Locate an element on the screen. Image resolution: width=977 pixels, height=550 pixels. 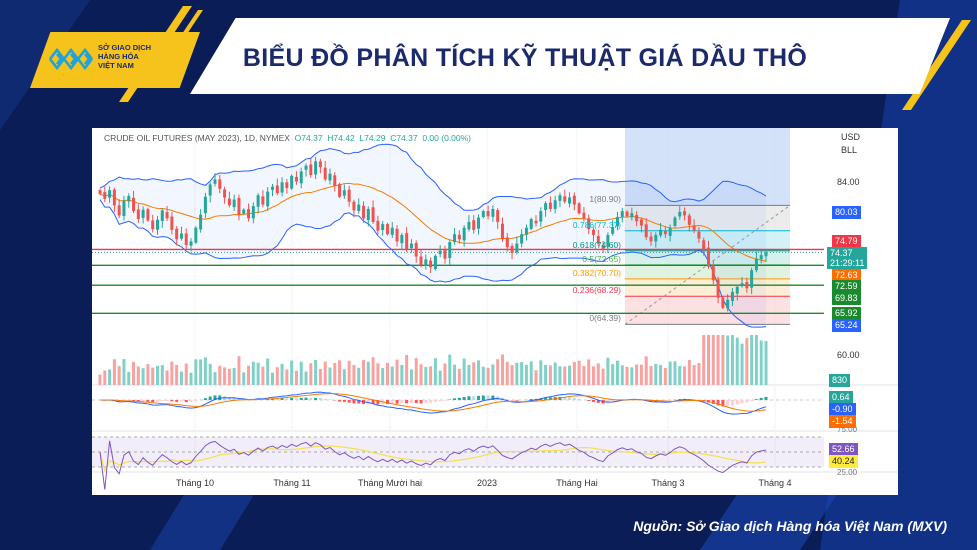
header-banner is located at coordinates (570, 56).